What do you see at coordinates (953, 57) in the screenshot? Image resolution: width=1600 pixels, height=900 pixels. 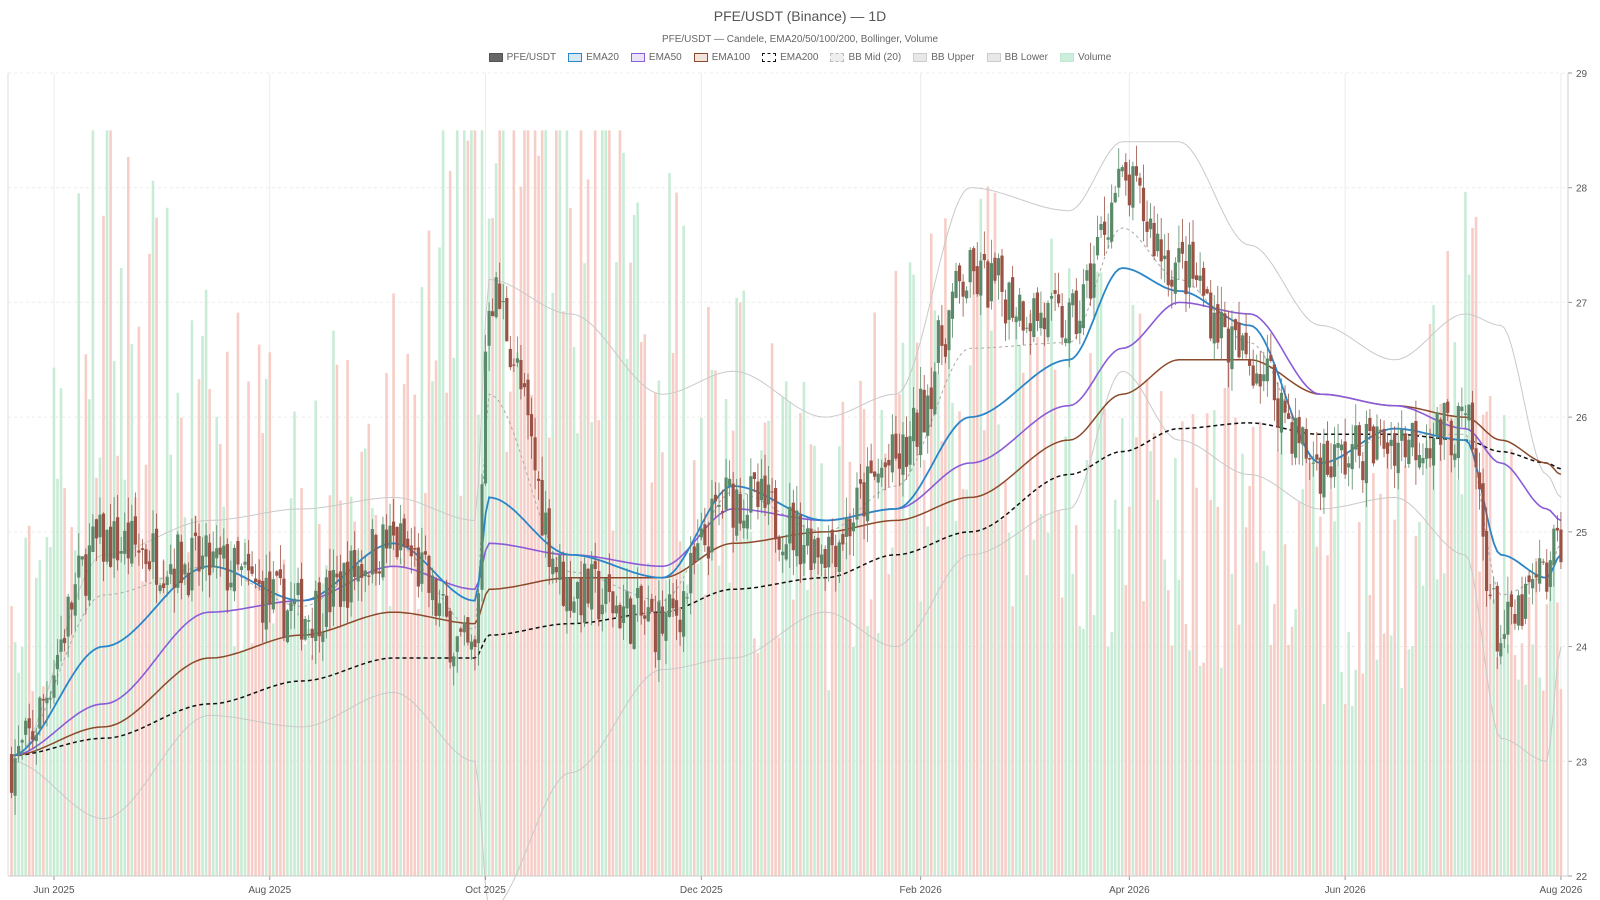 I see `legend-label-bbup: BB Upper` at bounding box center [953, 57].